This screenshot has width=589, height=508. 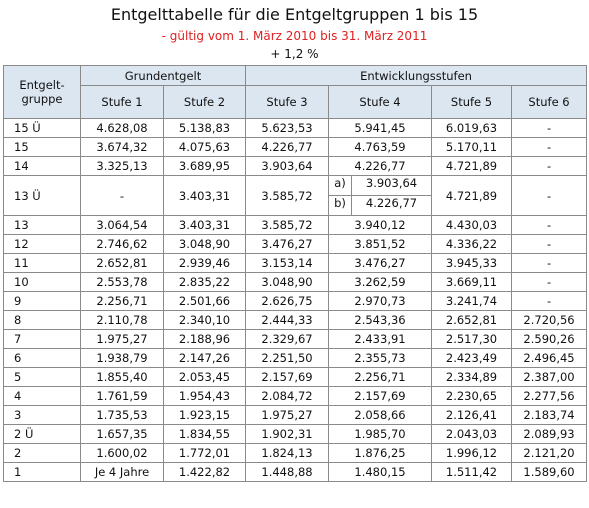 What do you see at coordinates (204, 377) in the screenshot?
I see `cell-stufe-2: 2.053,45` at bounding box center [204, 377].